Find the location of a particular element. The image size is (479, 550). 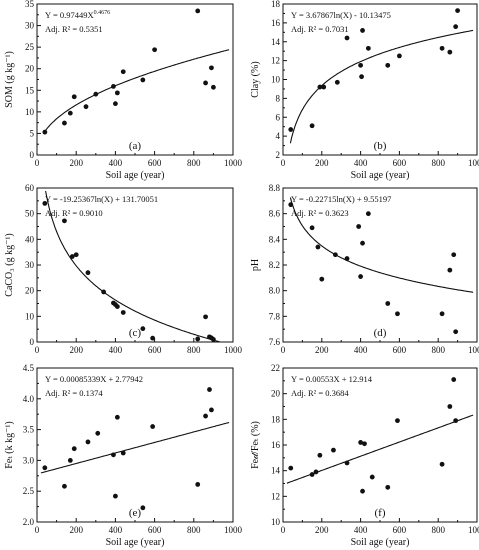

y-tick-label: 7.8 is located at coordinates (275, 316).